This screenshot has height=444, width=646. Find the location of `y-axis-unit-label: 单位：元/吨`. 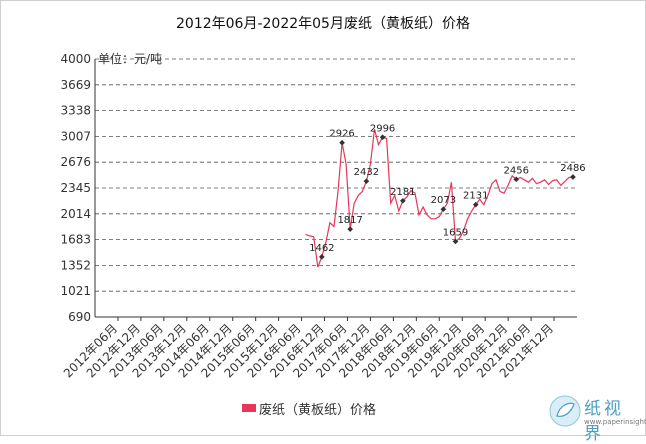

y-axis-unit-label: 单位：元/吨 is located at coordinates (130, 58).